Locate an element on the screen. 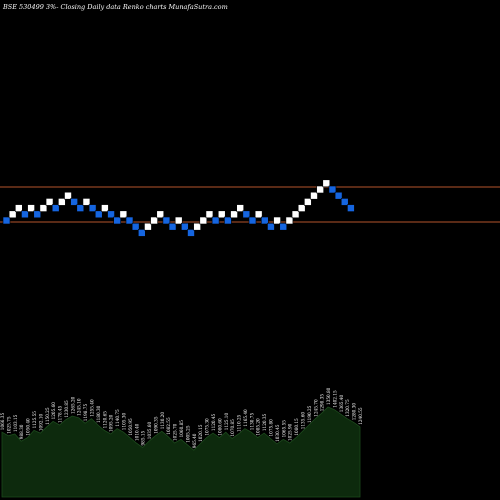  volume-value-label: 1365.40 is located at coordinates (341, 404).